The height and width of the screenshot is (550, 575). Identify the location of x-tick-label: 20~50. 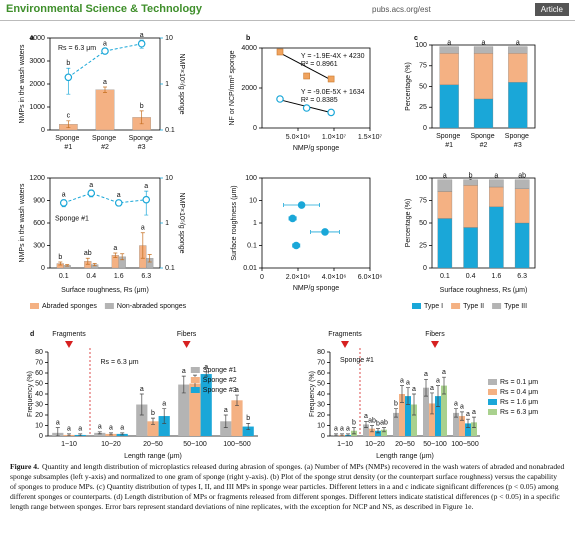
(153, 444).